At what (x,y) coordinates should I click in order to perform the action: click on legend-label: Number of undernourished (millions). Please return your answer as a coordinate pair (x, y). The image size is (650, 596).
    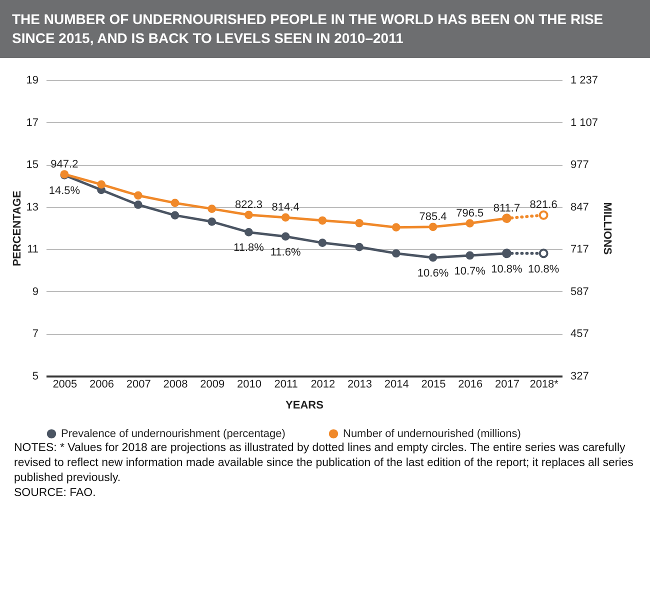
    Looking at the image, I should click on (432, 434).